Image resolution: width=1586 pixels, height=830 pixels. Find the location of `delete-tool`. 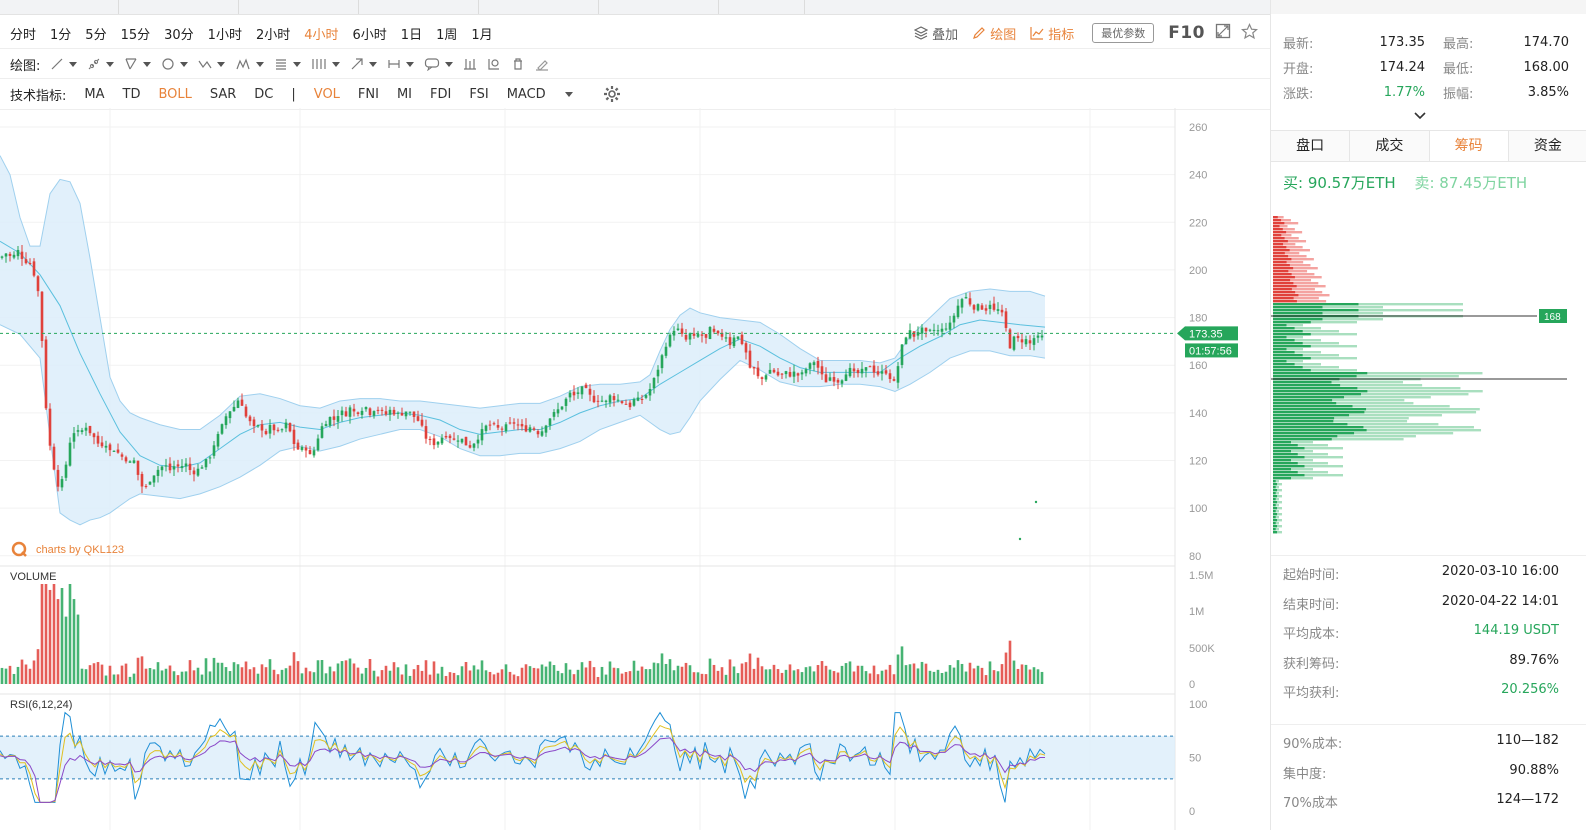

delete-tool is located at coordinates (518, 64).